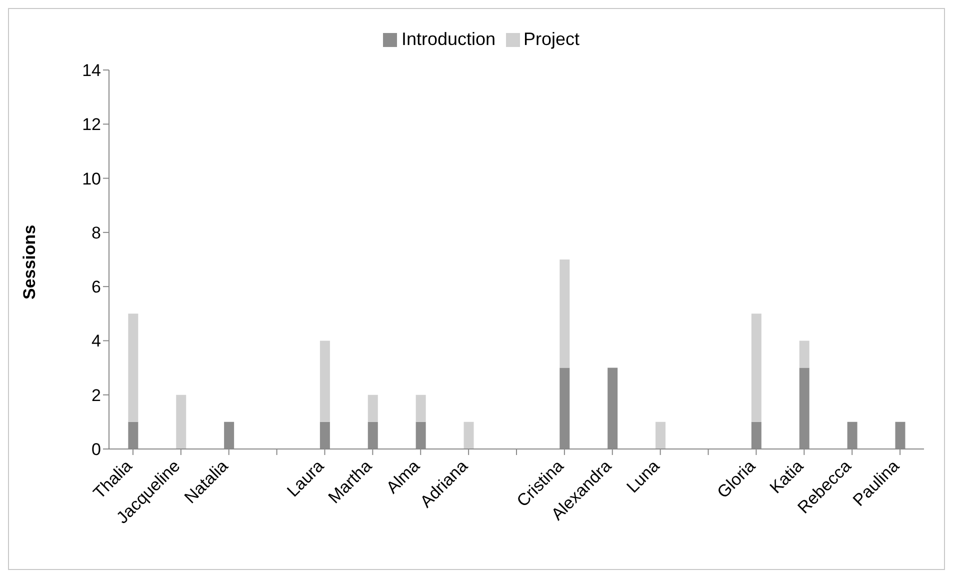 The height and width of the screenshot is (581, 958). What do you see at coordinates (91, 70) in the screenshot?
I see `y-tick-label: 14` at bounding box center [91, 70].